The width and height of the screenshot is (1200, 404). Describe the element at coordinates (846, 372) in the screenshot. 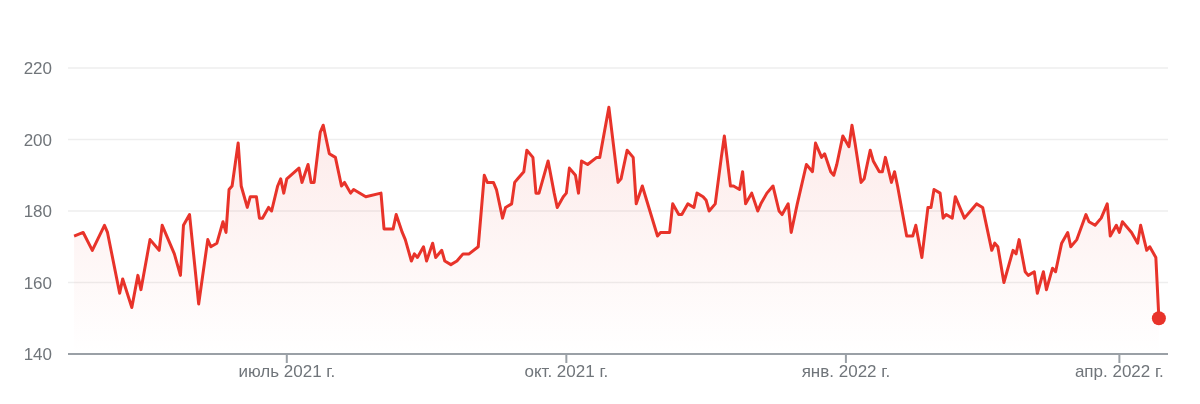

I see `x-tick-label: янв. 2022 г.` at that location.